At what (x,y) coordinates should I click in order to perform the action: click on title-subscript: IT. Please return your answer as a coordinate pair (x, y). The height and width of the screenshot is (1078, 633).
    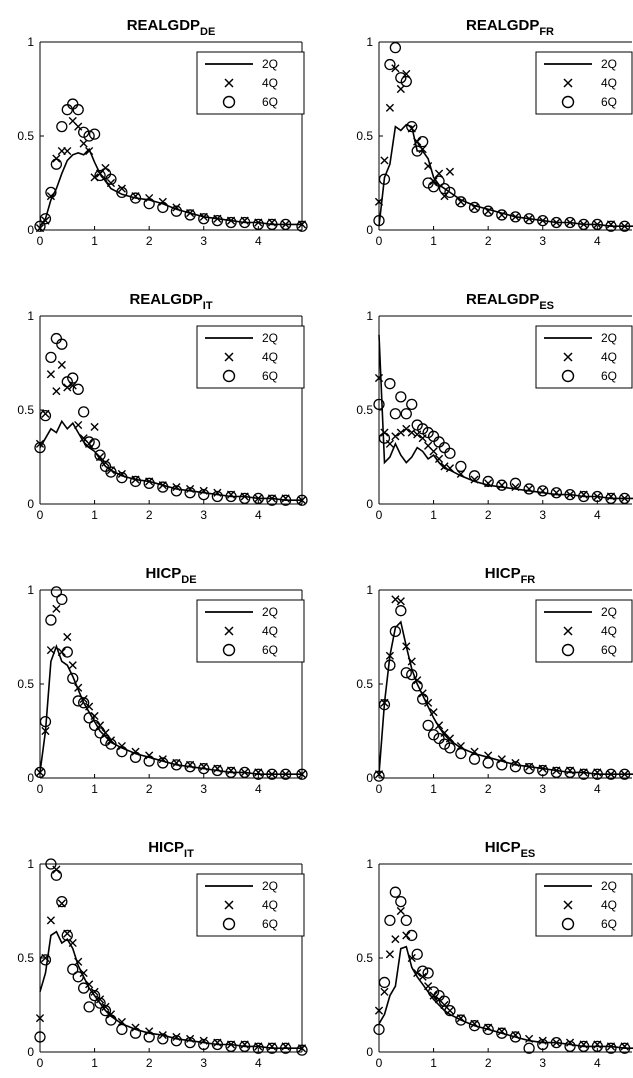
    Looking at the image, I should click on (189, 854).